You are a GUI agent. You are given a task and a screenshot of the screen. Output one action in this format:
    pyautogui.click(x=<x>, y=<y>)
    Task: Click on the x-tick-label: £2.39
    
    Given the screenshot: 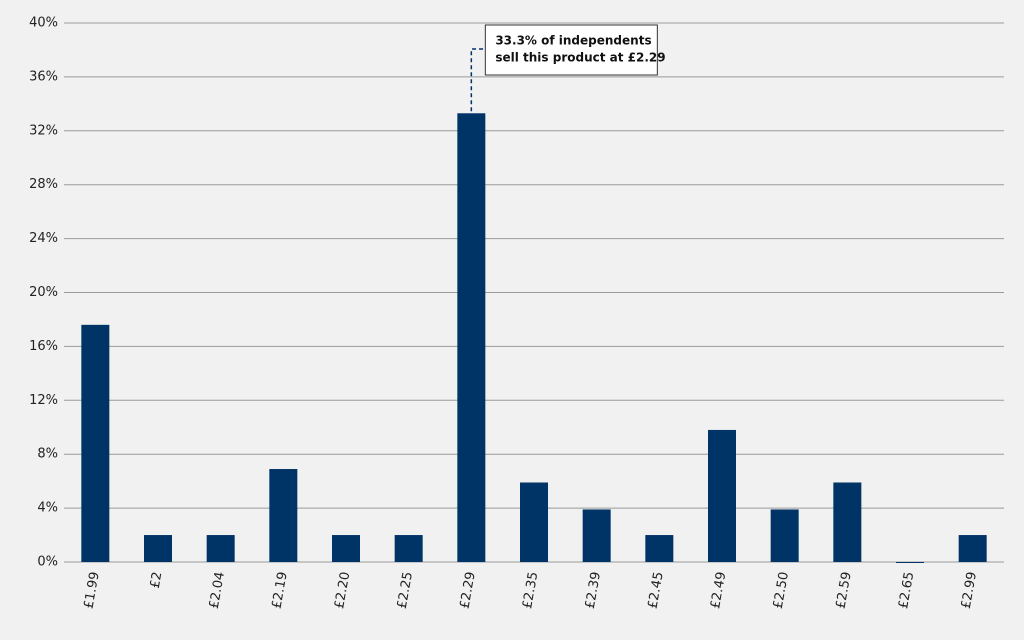 What is the action you would take?
    pyautogui.click(x=593, y=590)
    